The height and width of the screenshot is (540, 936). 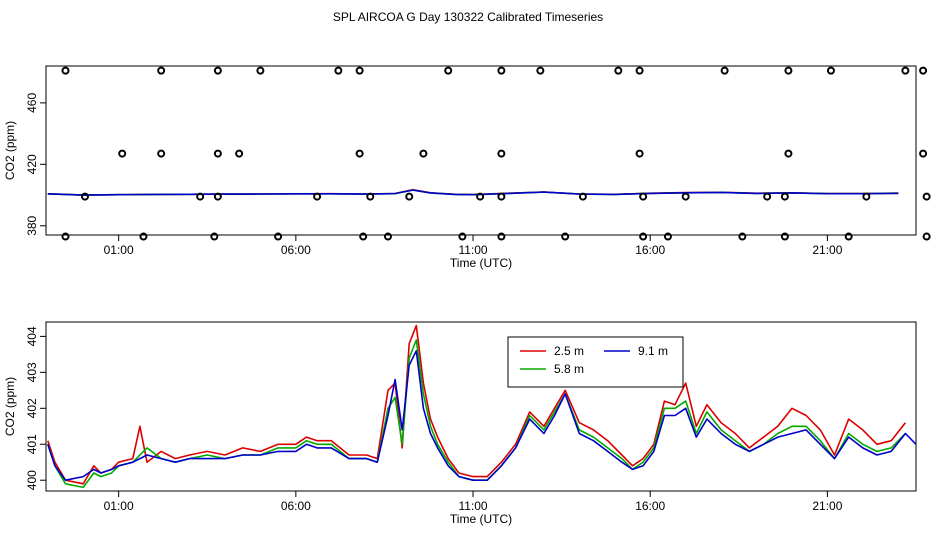 I want to click on y-tick-label: 460, so click(x=32, y=103).